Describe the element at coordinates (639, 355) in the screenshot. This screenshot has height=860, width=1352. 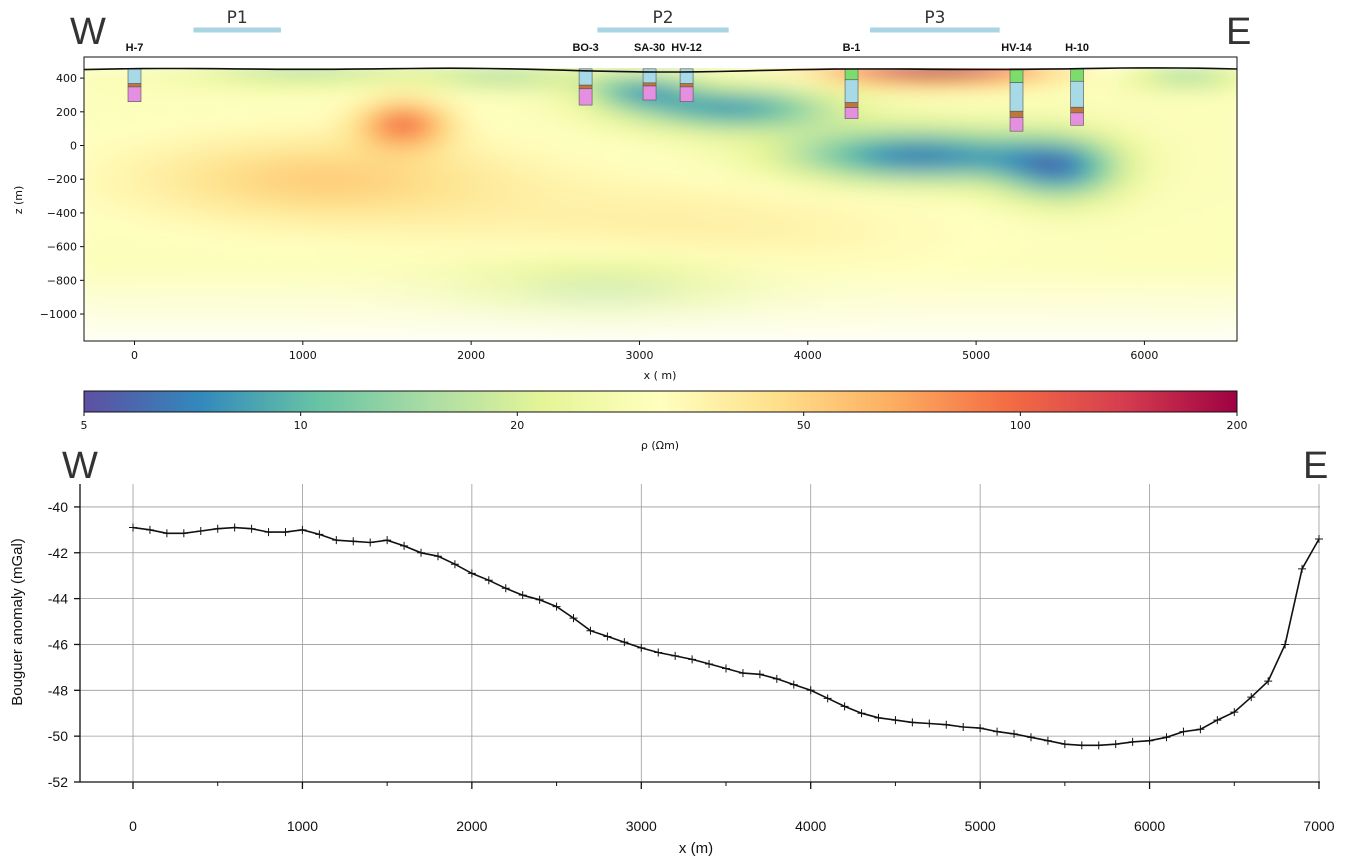
I see `x-tick-label: 3000` at that location.